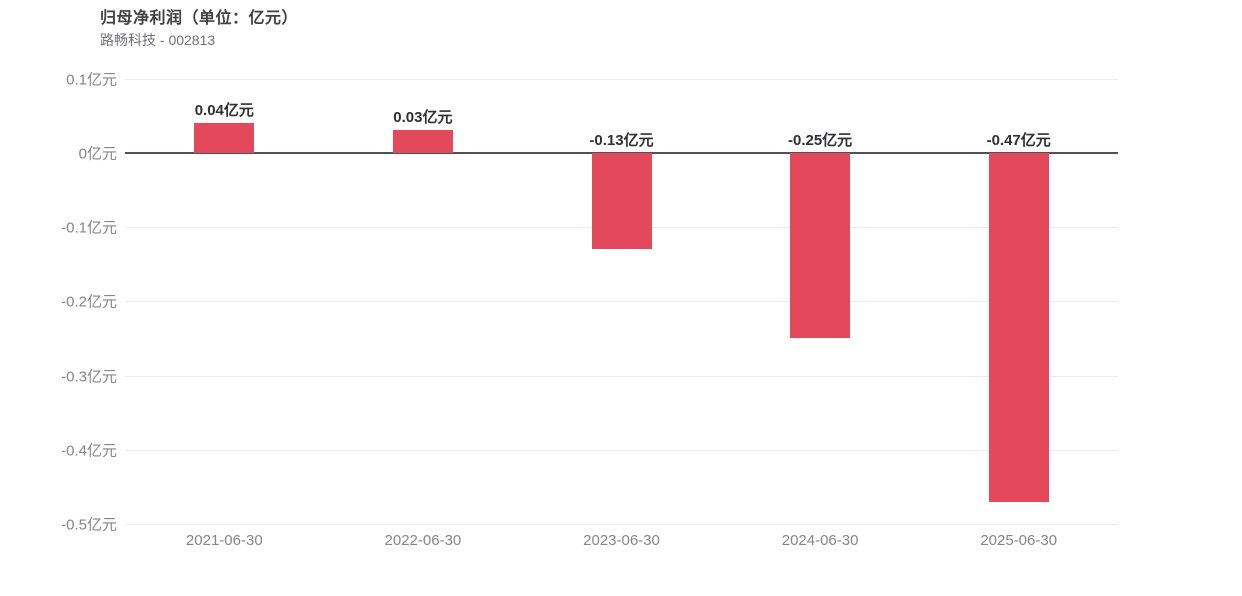 This screenshot has height=596, width=1242. Describe the element at coordinates (158, 40) in the screenshot. I see `chart-subtitle: 路畅科技 - 002813` at that location.